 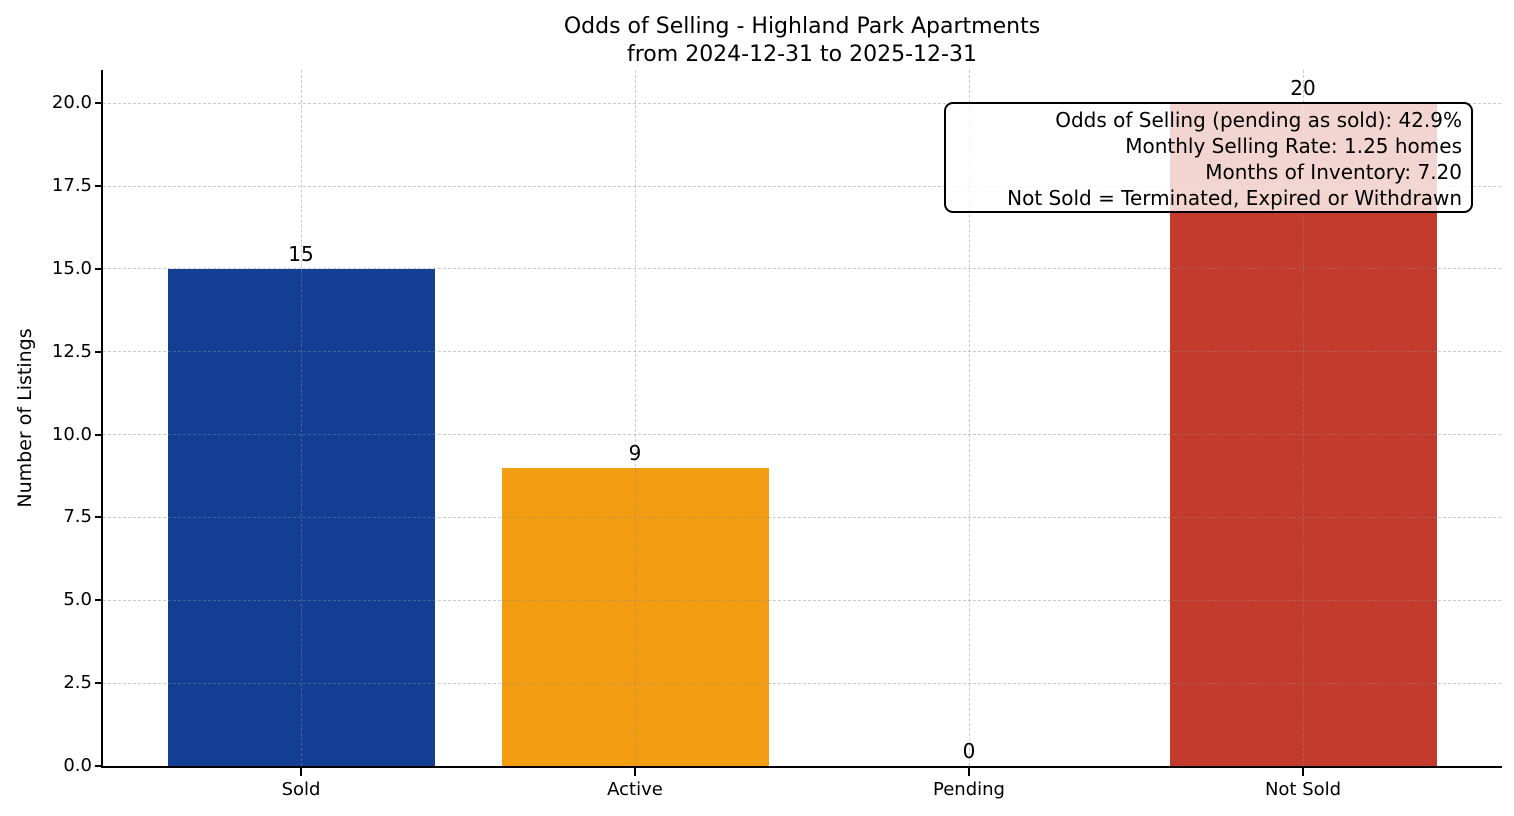 I want to click on bar-value-label: 9, so click(x=635, y=452).